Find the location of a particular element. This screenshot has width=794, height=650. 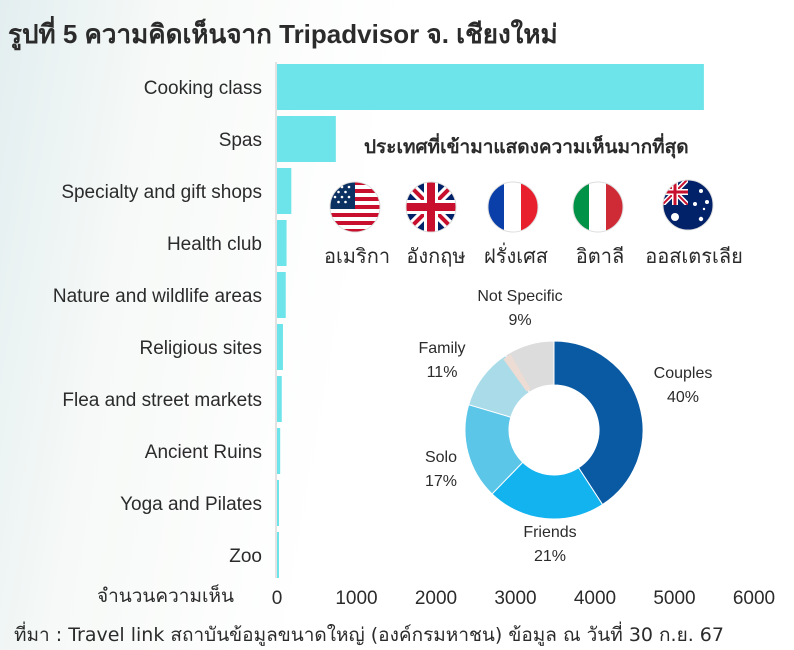

country-name-uk: อังกฤษ is located at coordinates (436, 256).